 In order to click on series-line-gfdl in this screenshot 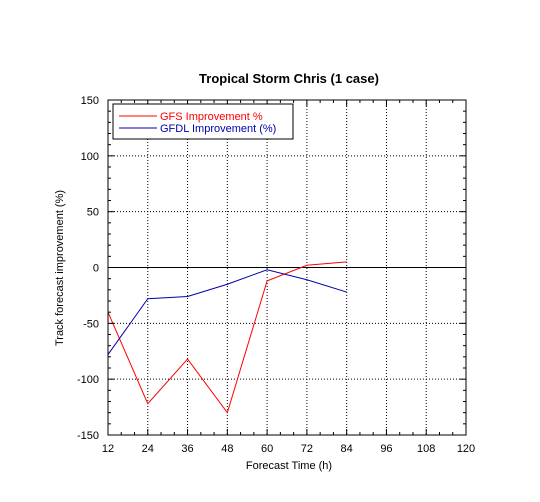, I will do `click(227, 312)`.